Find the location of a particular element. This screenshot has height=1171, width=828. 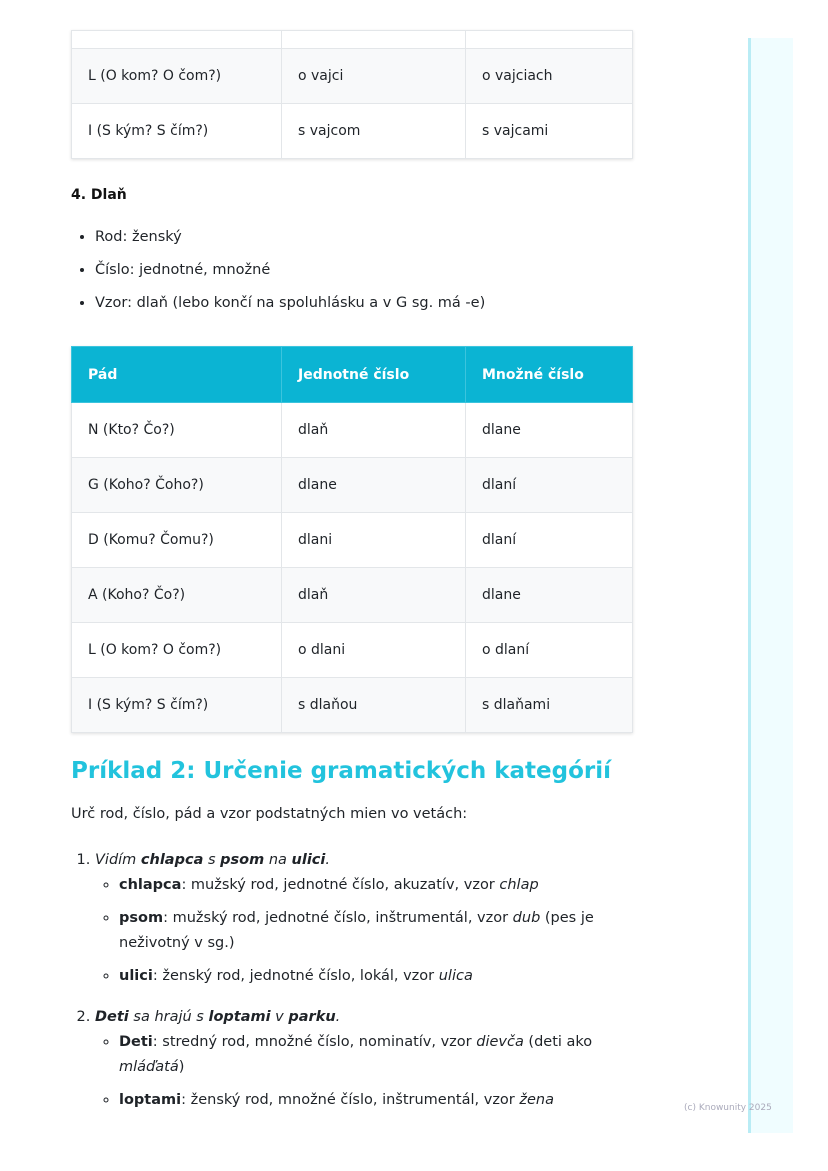

copyright-footer: (c) Knowunity 2025 is located at coordinates (728, 1108).